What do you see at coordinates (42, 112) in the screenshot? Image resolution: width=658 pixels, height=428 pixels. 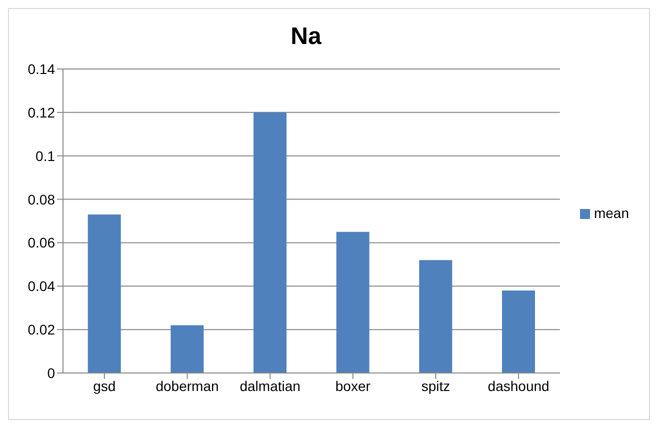 I see `y-tick-label: 0.12` at bounding box center [42, 112].